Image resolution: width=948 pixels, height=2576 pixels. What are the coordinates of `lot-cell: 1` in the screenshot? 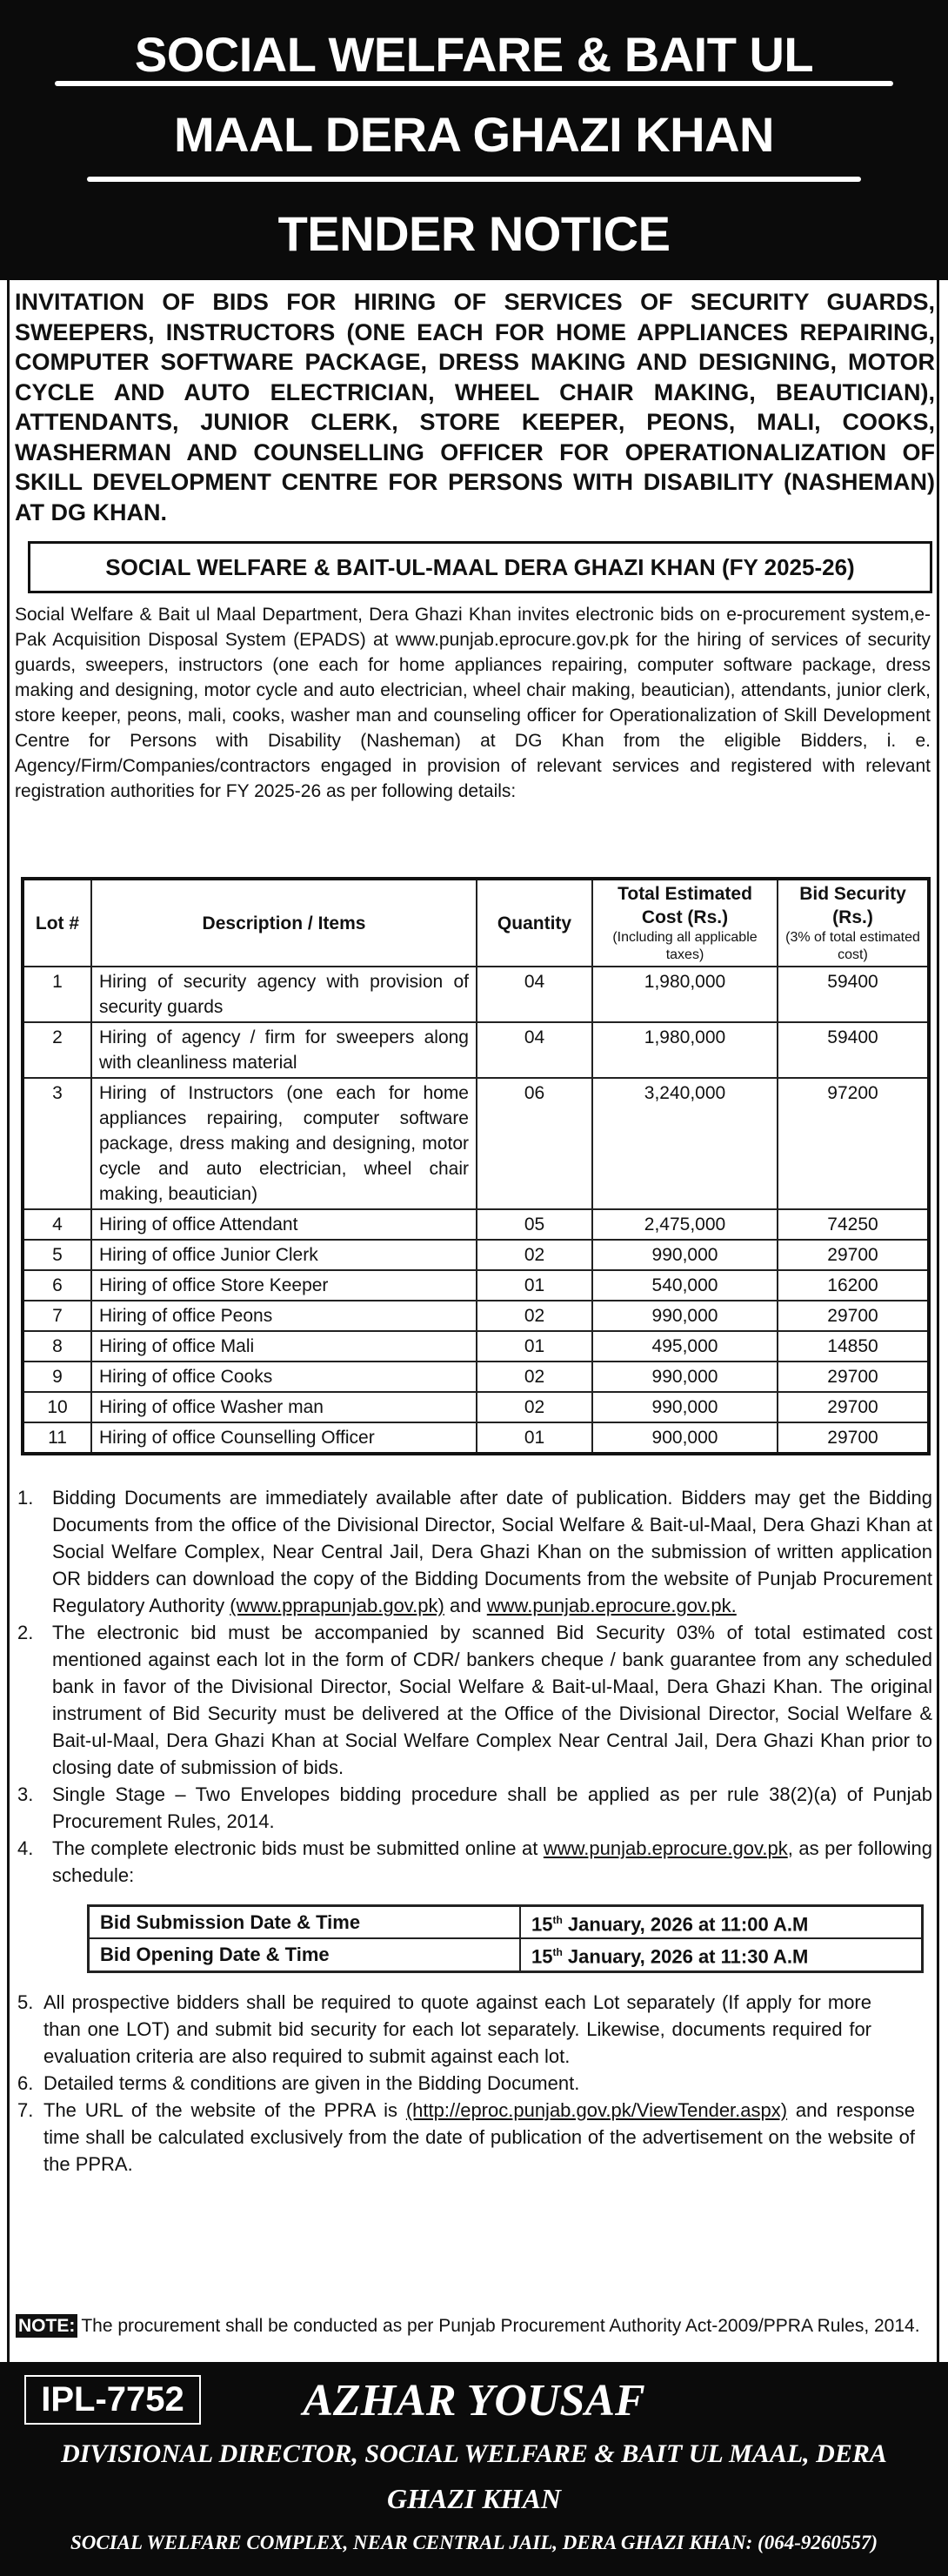 It's located at (57, 995).